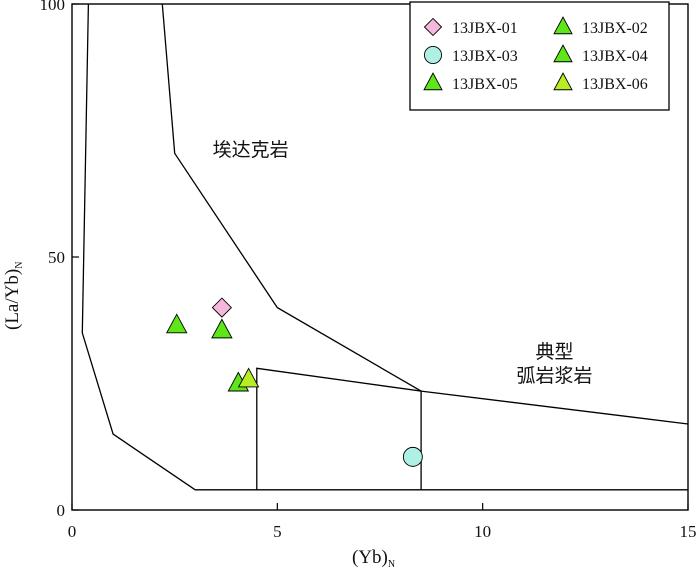  Describe the element at coordinates (12, 299) in the screenshot. I see `y-axis-title-main: (La/Yb)` at that location.